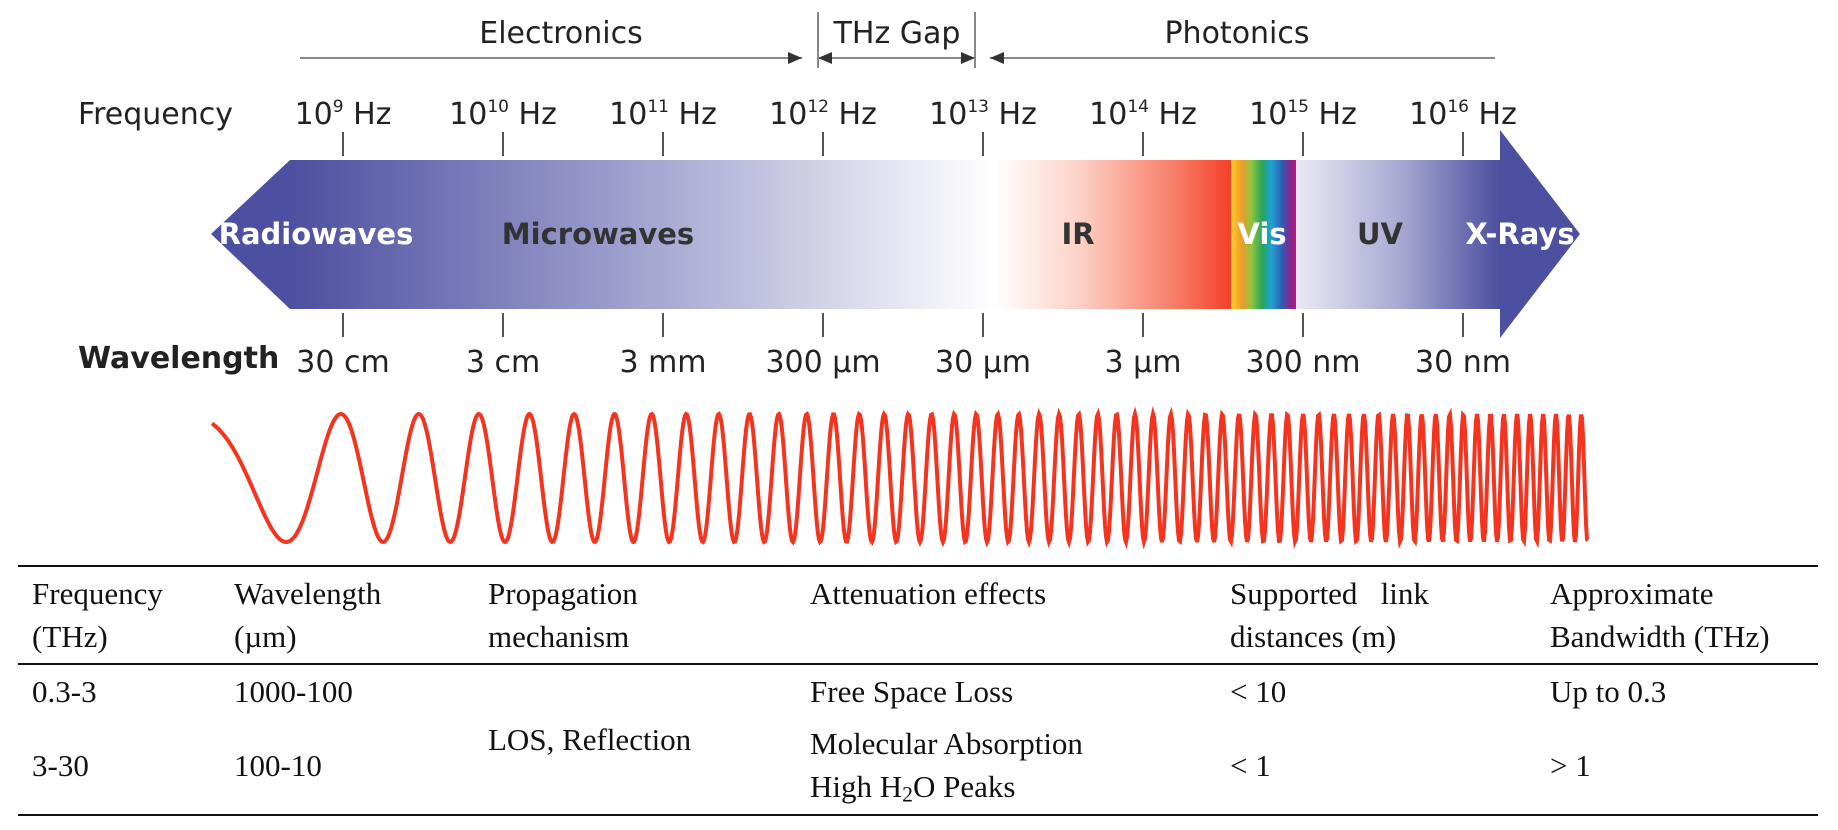 Image resolution: width=1838 pixels, height=830 pixels. I want to click on frequency-tick-label: 1012 Hz, so click(823, 114).